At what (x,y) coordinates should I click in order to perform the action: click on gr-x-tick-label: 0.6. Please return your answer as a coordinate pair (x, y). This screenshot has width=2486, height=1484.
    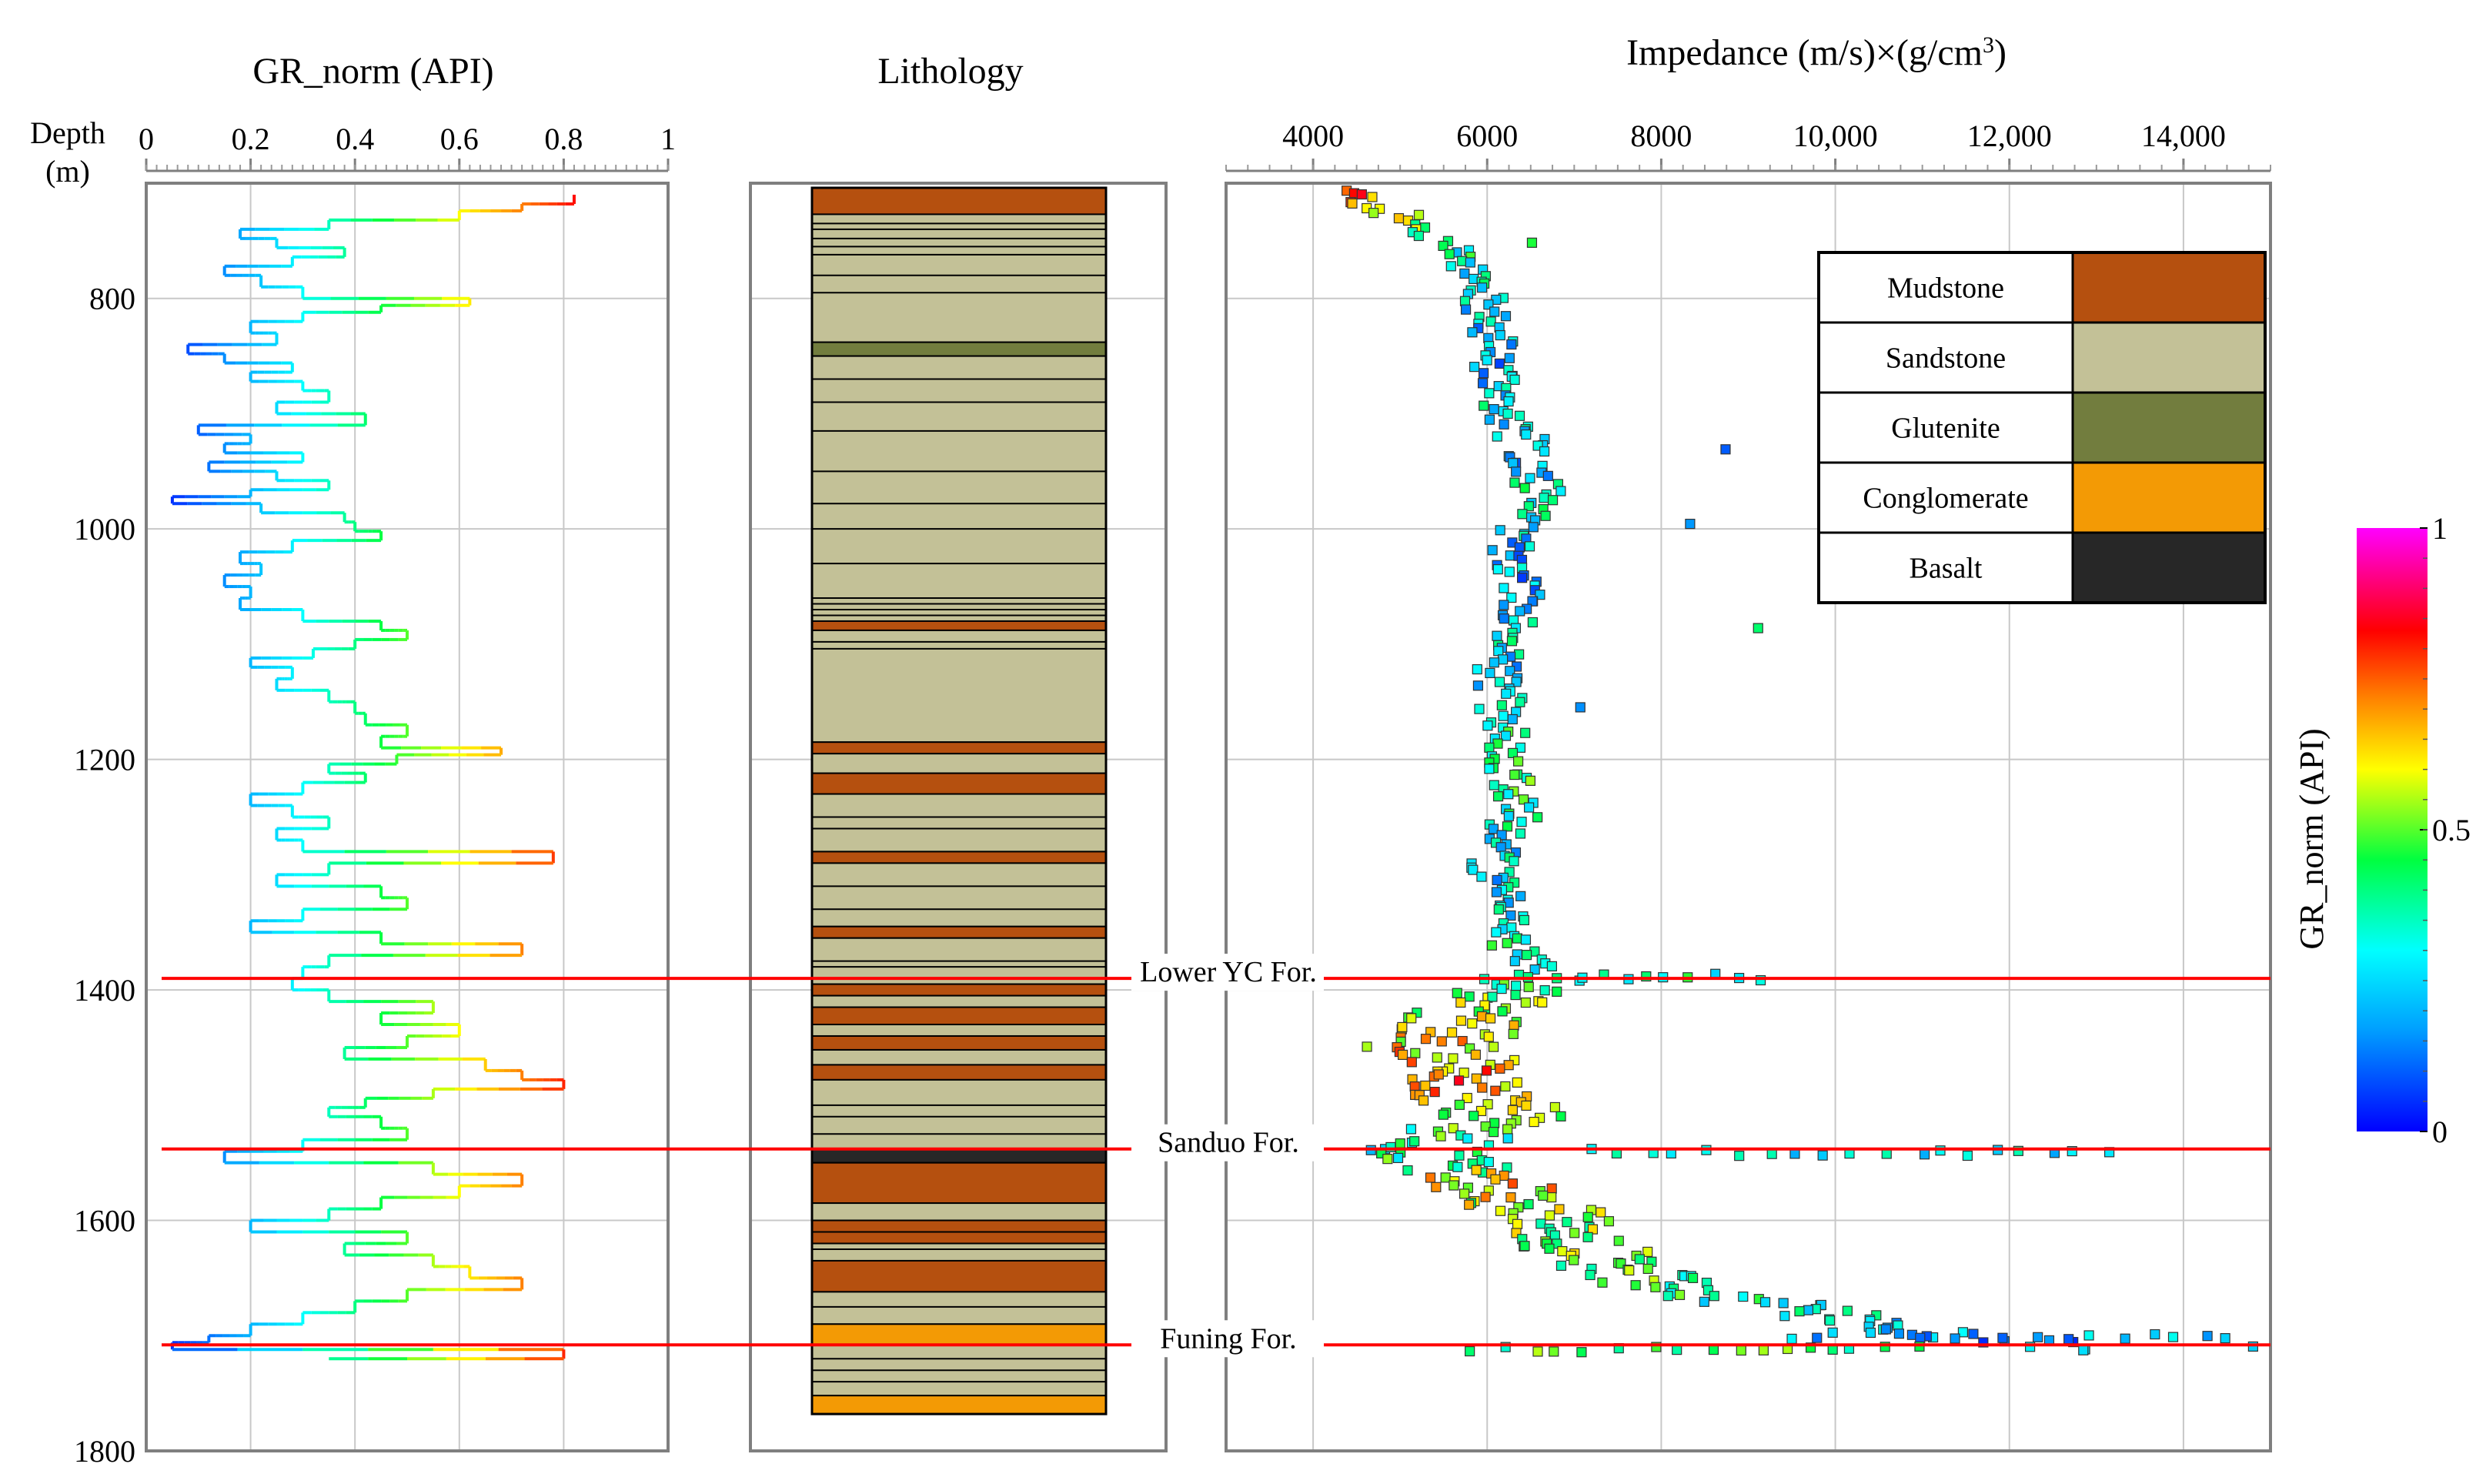
    Looking at the image, I should click on (459, 139).